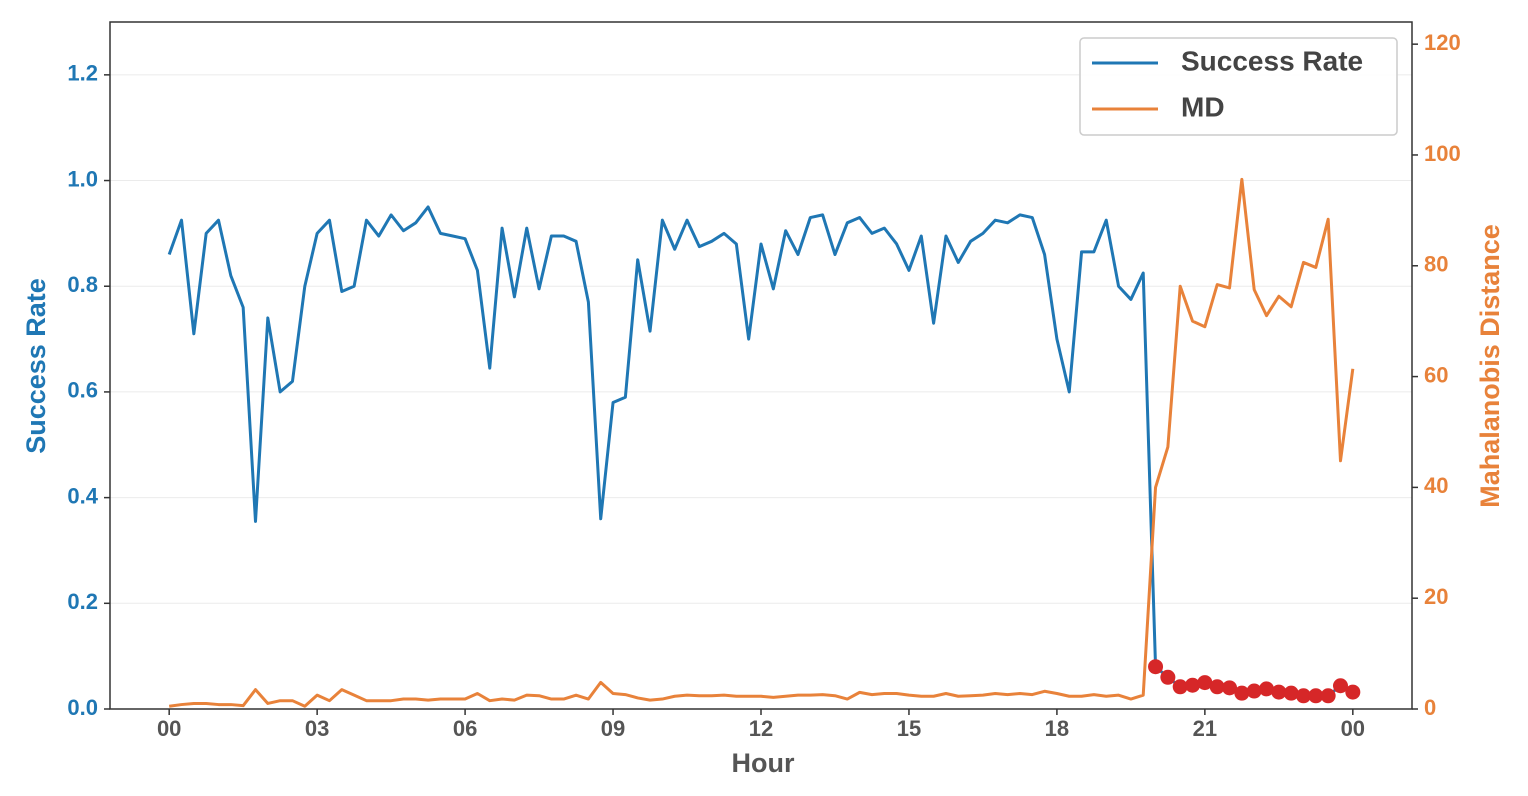 This screenshot has width=1528, height=796. I want to click on y-tick-label: 0.4, so click(82, 495).